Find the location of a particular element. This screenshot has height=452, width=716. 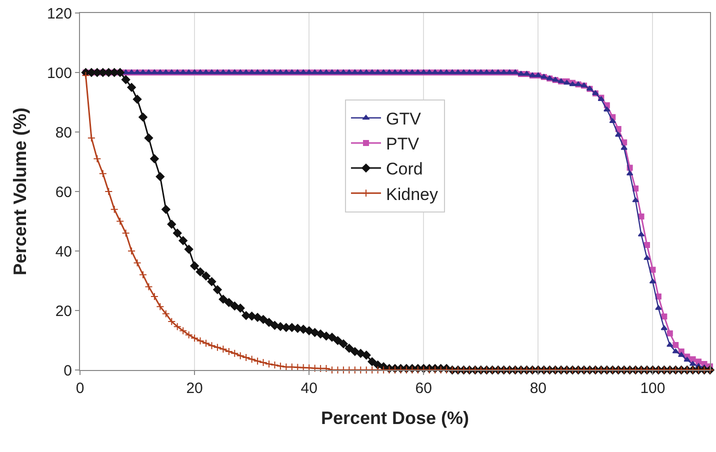

y-tick-label: 80 is located at coordinates (63, 133).